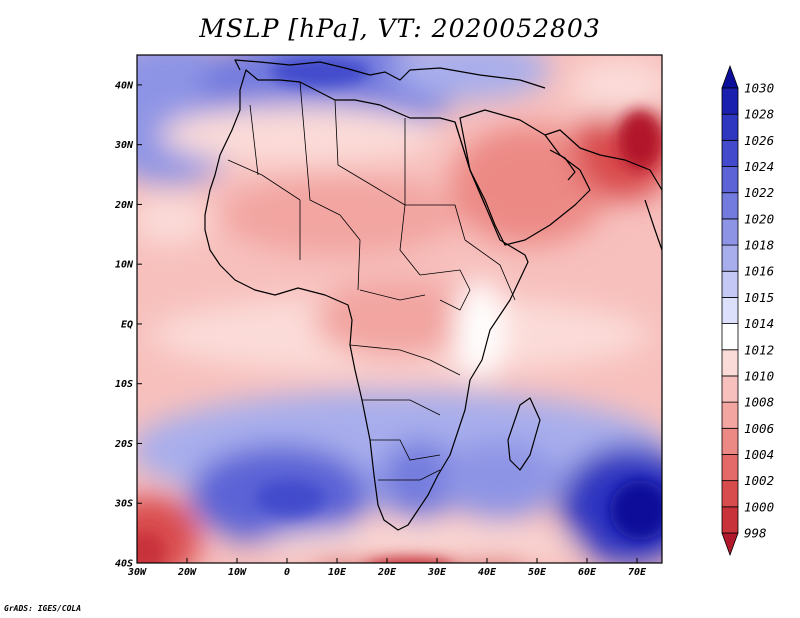 This screenshot has width=800, height=618. I want to click on x-tick-label: 10E, so click(337, 572).